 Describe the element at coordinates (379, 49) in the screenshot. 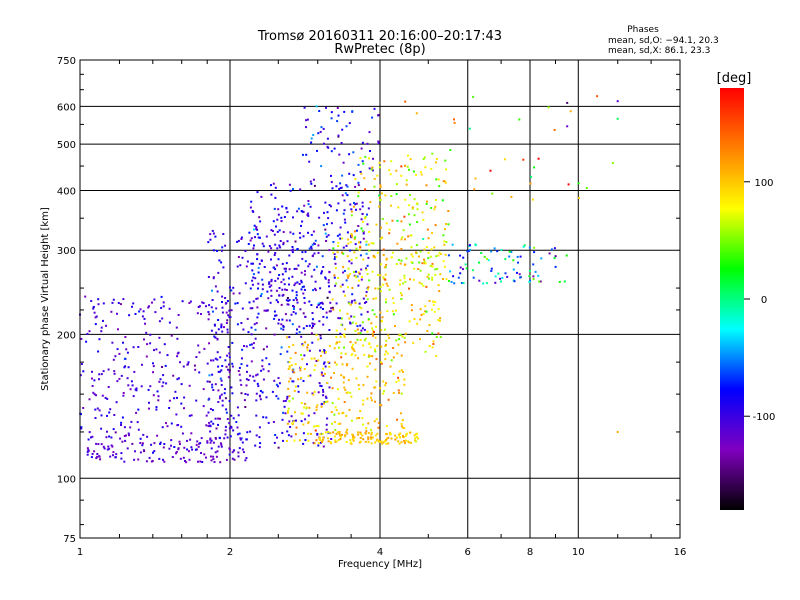

I see `chart-subtitle: RwPretec (8p)` at that location.